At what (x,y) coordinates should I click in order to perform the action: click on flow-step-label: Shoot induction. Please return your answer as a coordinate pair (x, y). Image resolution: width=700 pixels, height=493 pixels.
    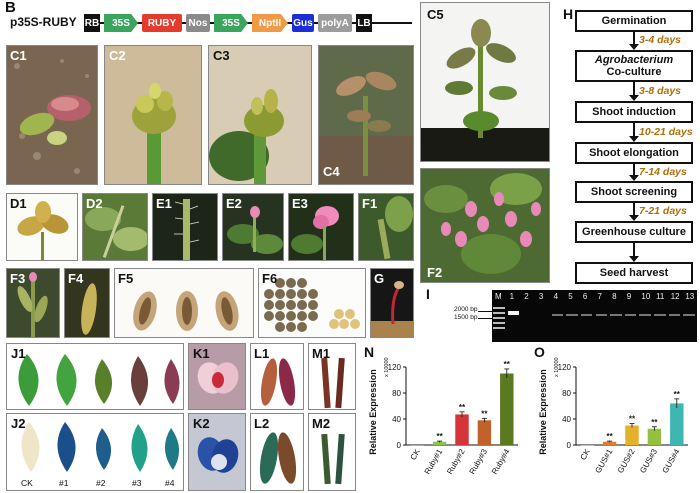
    Looking at the image, I should click on (634, 112).